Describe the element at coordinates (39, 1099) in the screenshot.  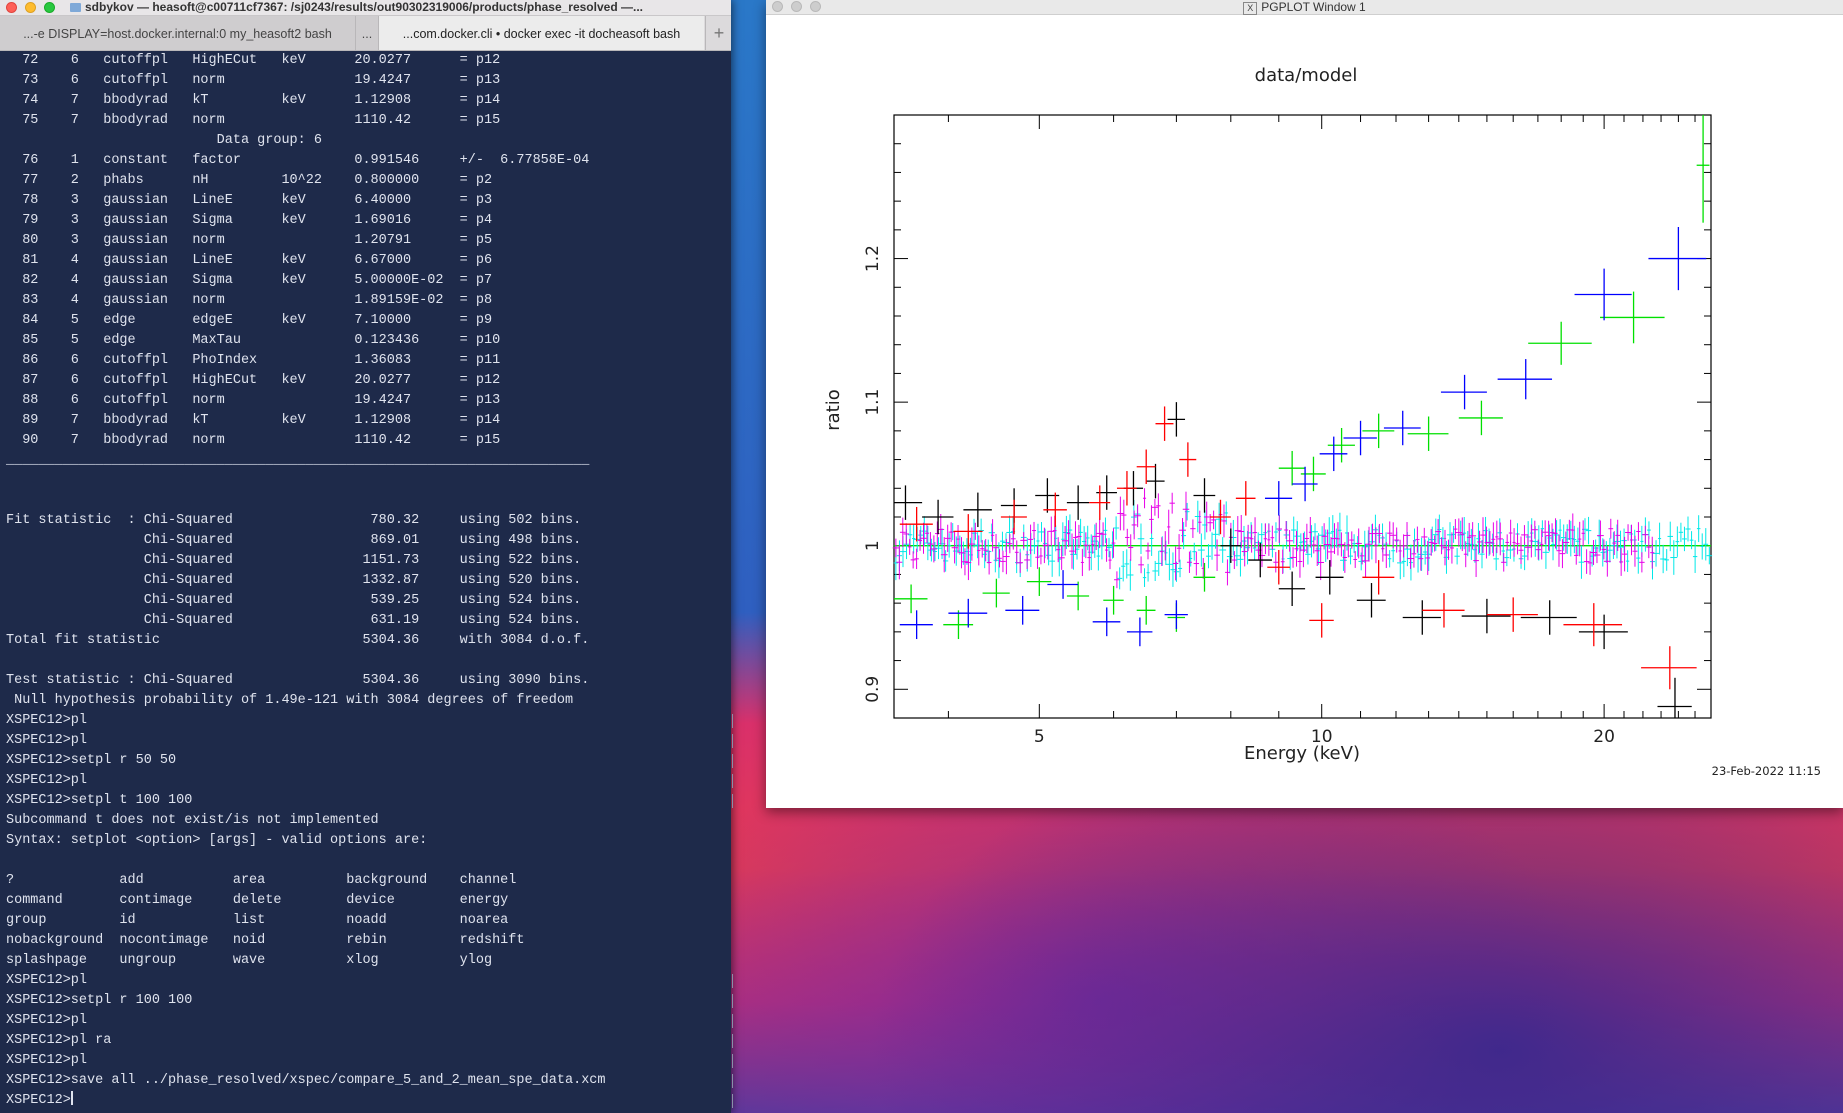
I see `terminal-line: XSPEC12>` at that location.